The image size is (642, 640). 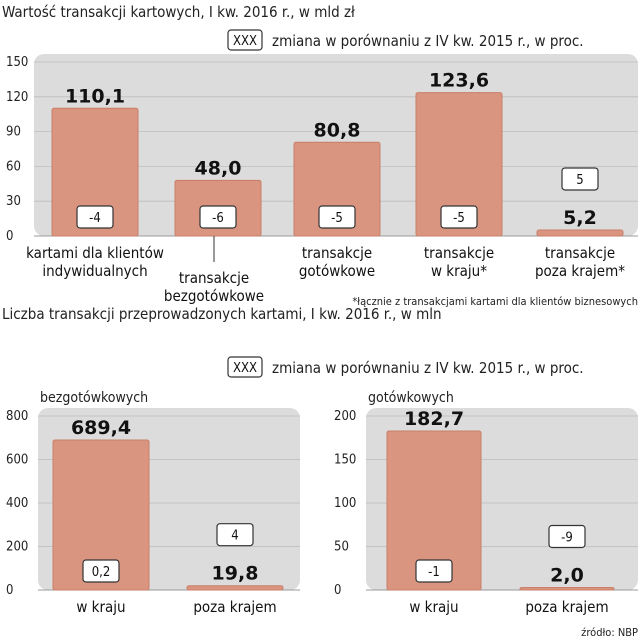 I want to click on chart1-legend-box-text: XXX, so click(x=245, y=41).